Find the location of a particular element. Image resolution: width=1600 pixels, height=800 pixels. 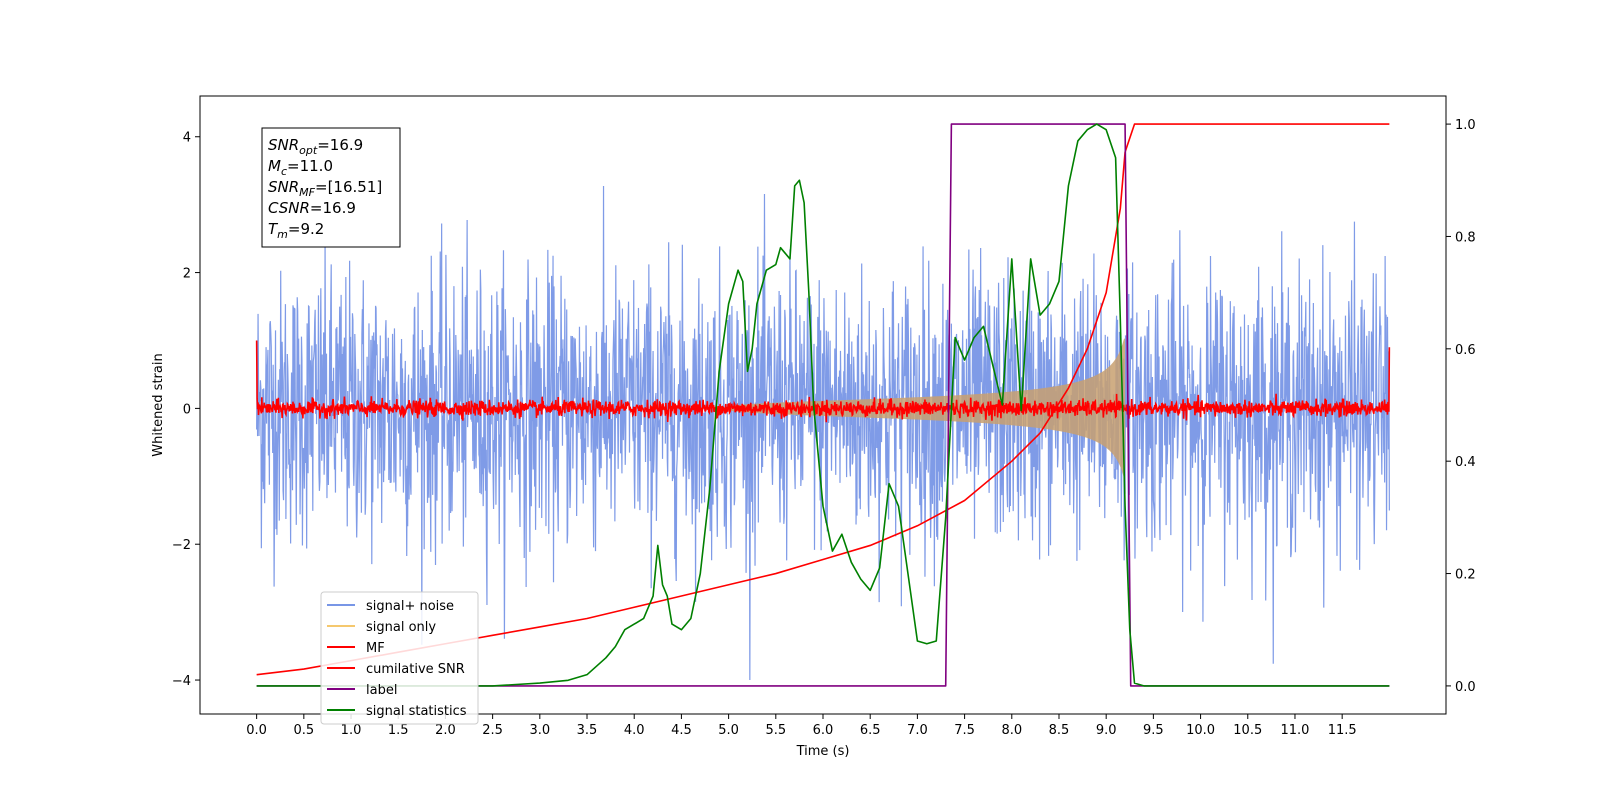

x-tick-label: 11.5 is located at coordinates (1342, 730).